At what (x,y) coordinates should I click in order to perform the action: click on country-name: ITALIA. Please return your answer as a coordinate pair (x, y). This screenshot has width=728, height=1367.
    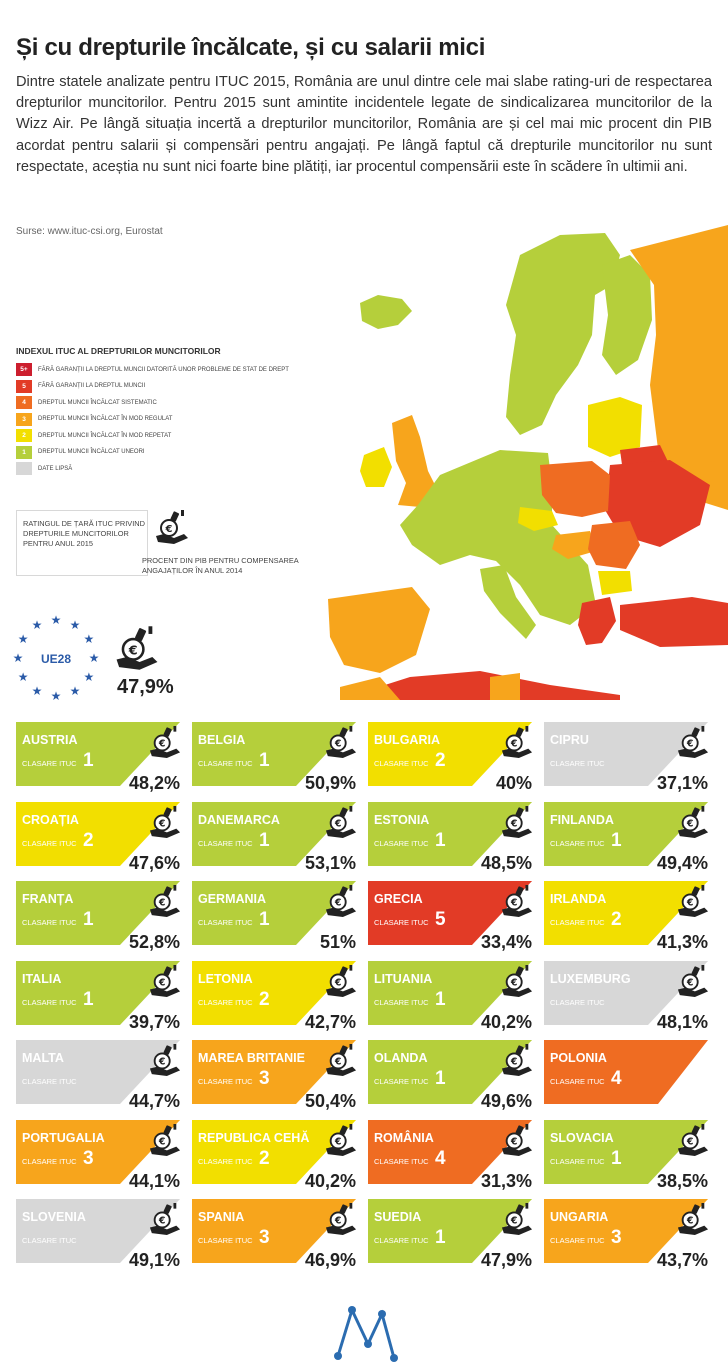
    Looking at the image, I should click on (42, 978).